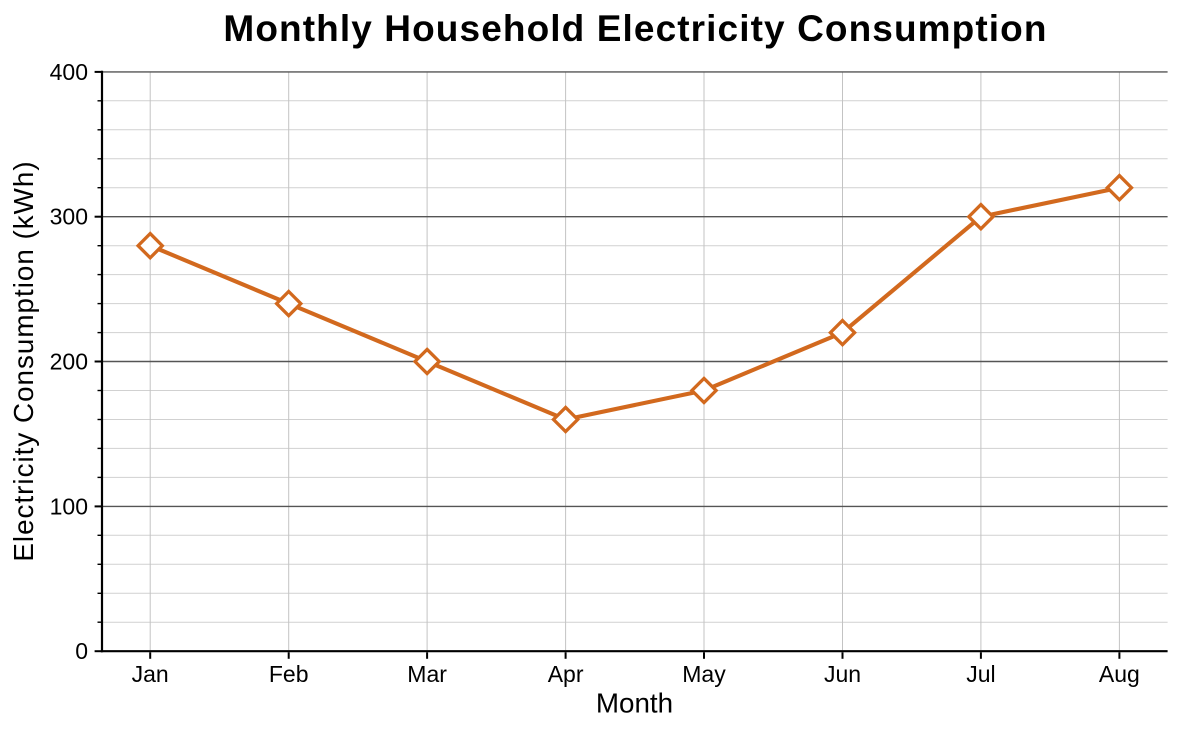 Image resolution: width=1182 pixels, height=733 pixels. I want to click on svg-text: Month, so click(634, 703).